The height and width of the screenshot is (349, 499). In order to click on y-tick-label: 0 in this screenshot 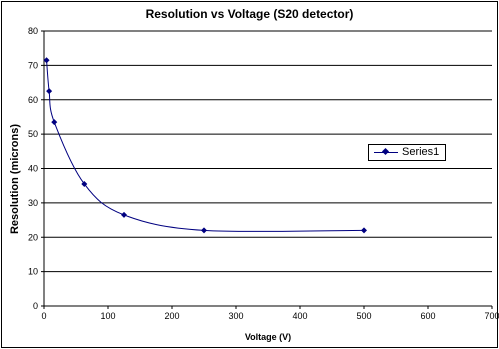, I will do `click(35, 306)`.